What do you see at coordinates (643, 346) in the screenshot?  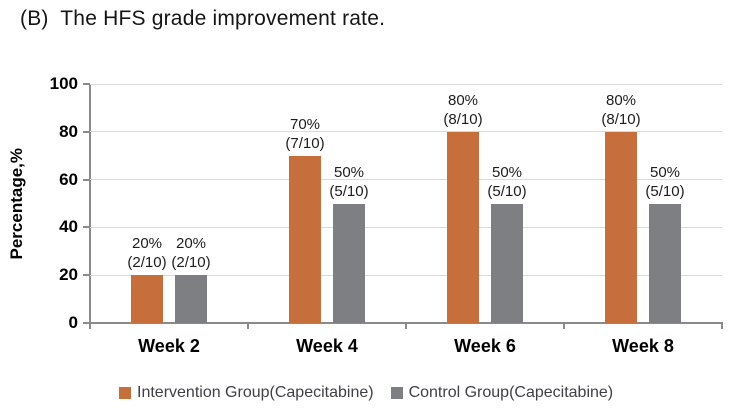 I see `x-category-label-week-8: Week 8` at bounding box center [643, 346].